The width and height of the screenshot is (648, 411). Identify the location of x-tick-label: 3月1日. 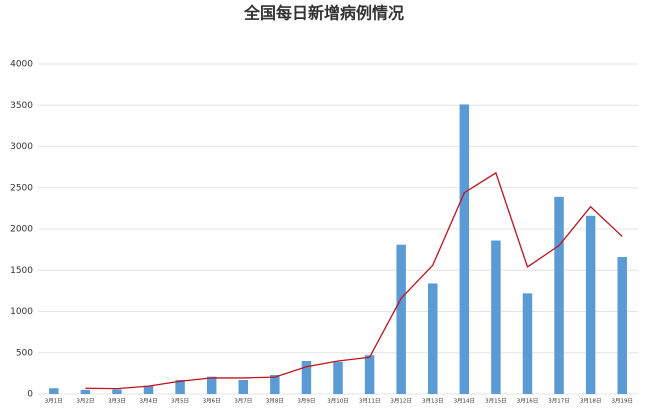
(54, 401).